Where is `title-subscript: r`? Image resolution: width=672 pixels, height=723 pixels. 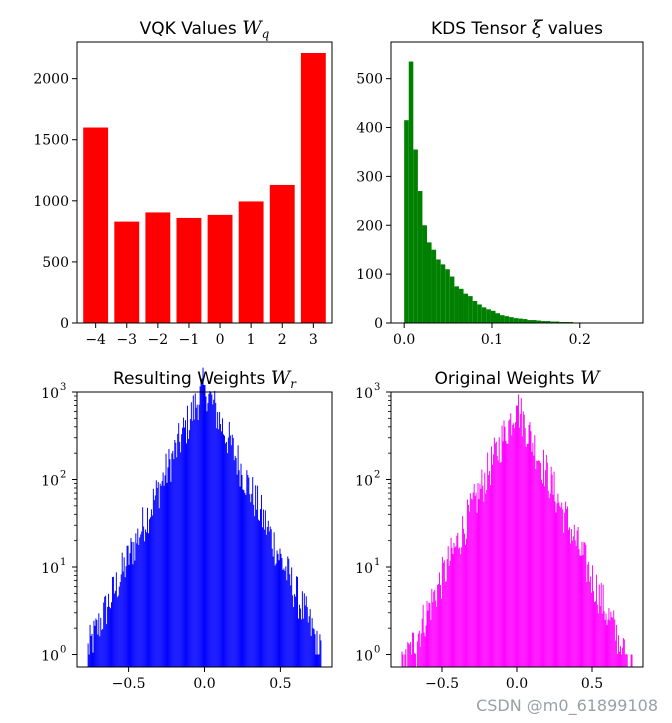
title-subscript: r is located at coordinates (293, 384).